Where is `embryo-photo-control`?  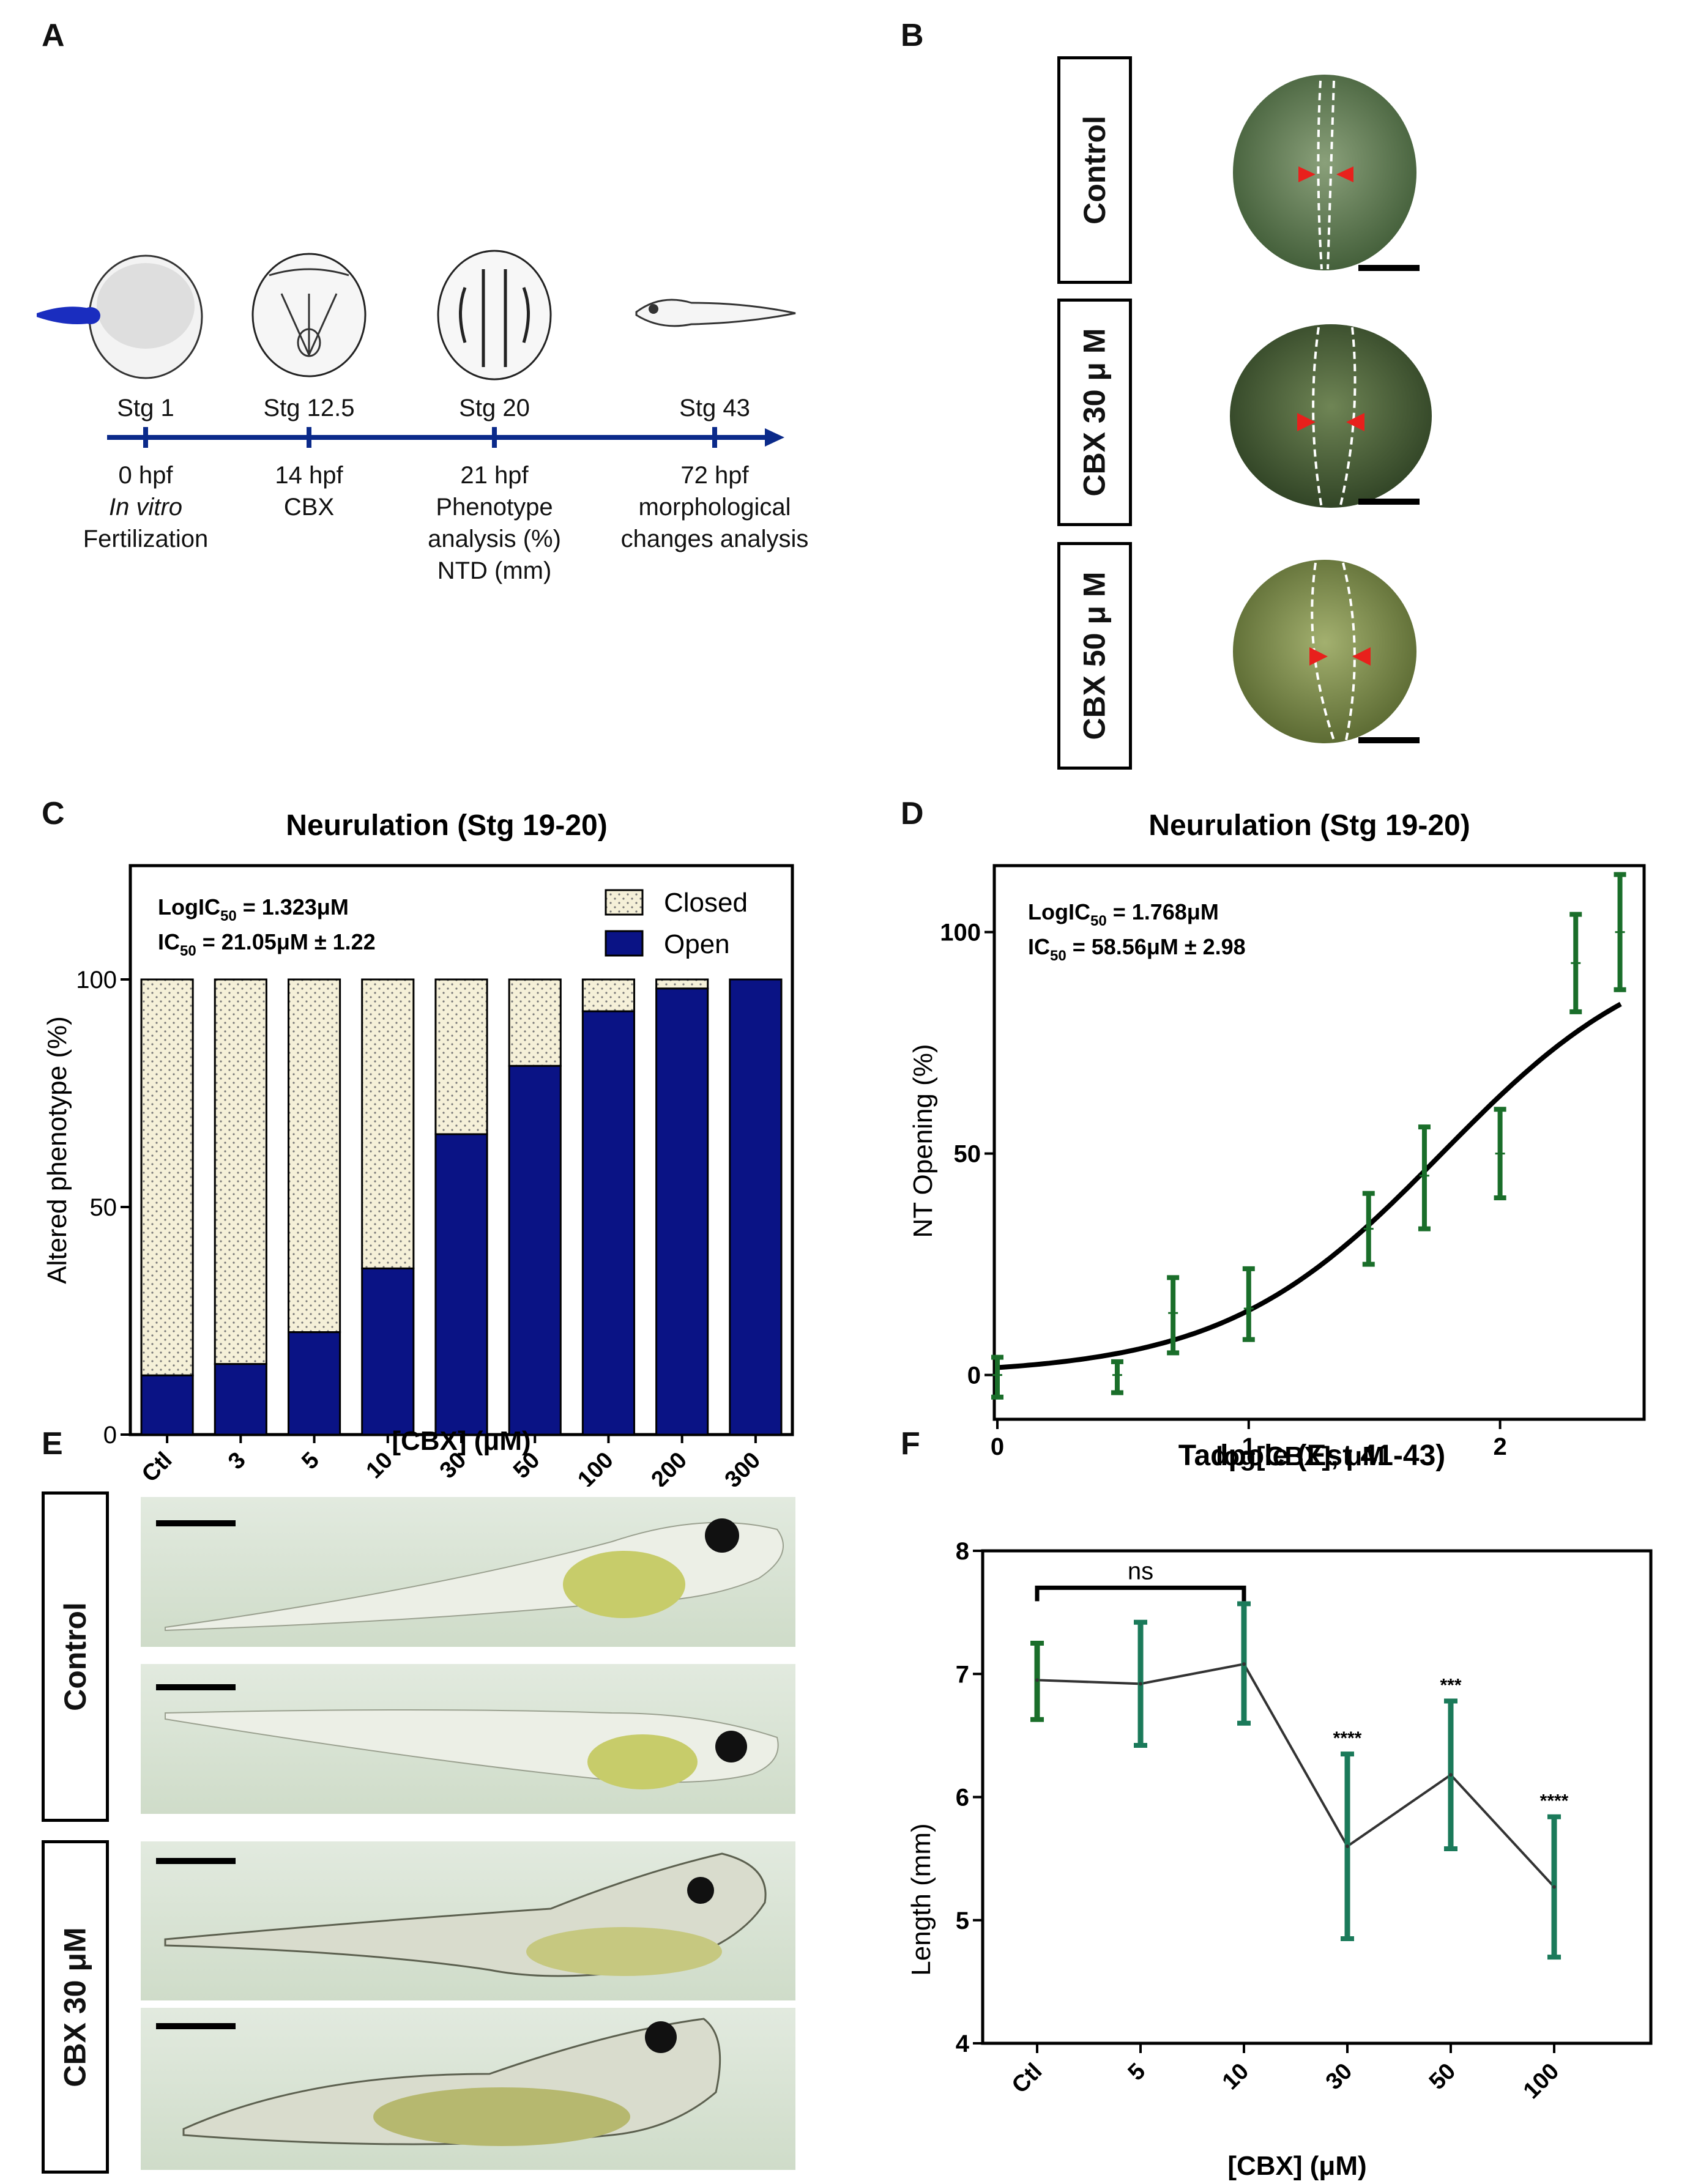
embryo-photo-control is located at coordinates (1327, 173).